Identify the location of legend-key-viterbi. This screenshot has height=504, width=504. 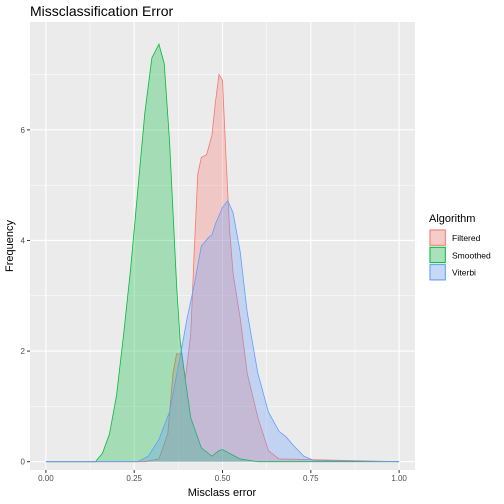
(437, 272).